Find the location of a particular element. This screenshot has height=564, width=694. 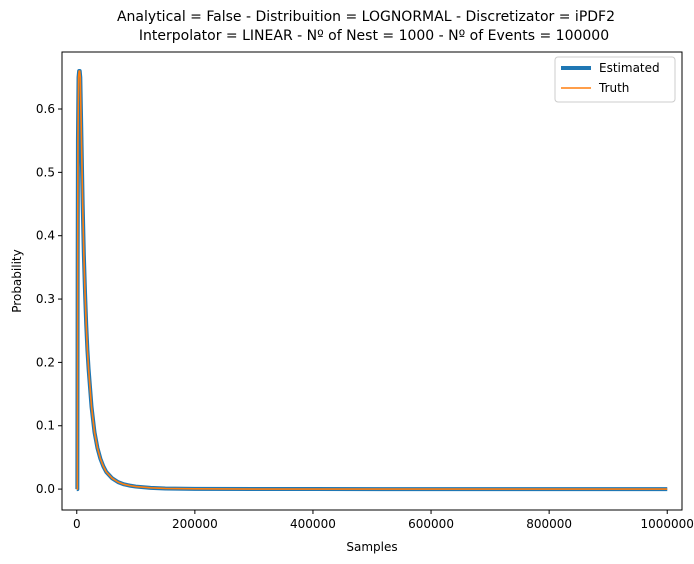

legend-label-estimated: Estimated is located at coordinates (629, 68).